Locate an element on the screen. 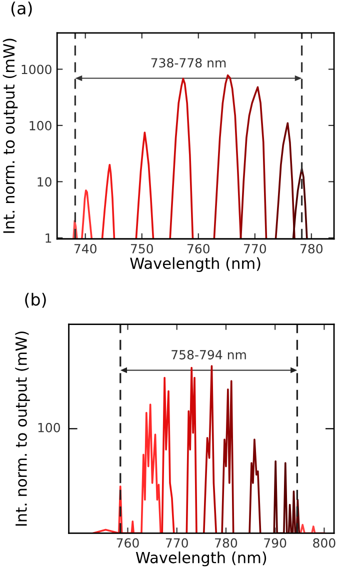  chart-title: (b) is located at coordinates (35, 300).